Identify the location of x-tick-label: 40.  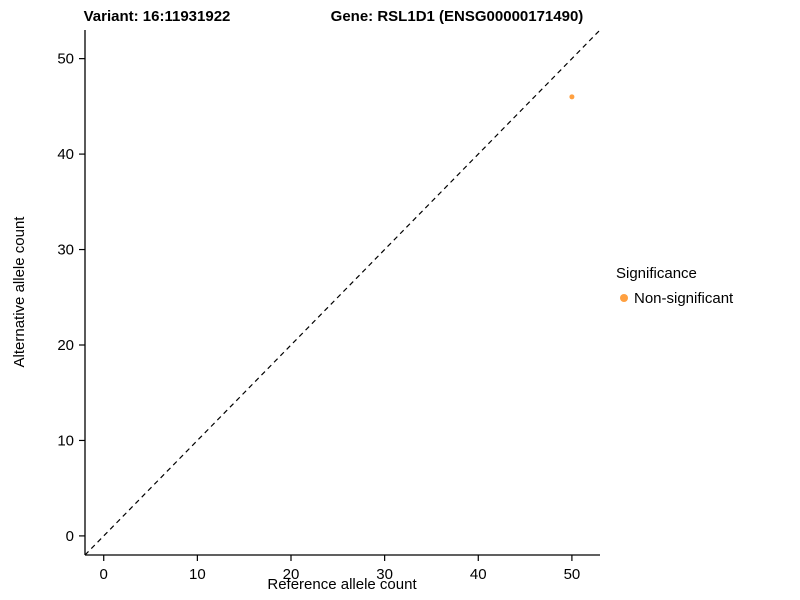
(478, 574).